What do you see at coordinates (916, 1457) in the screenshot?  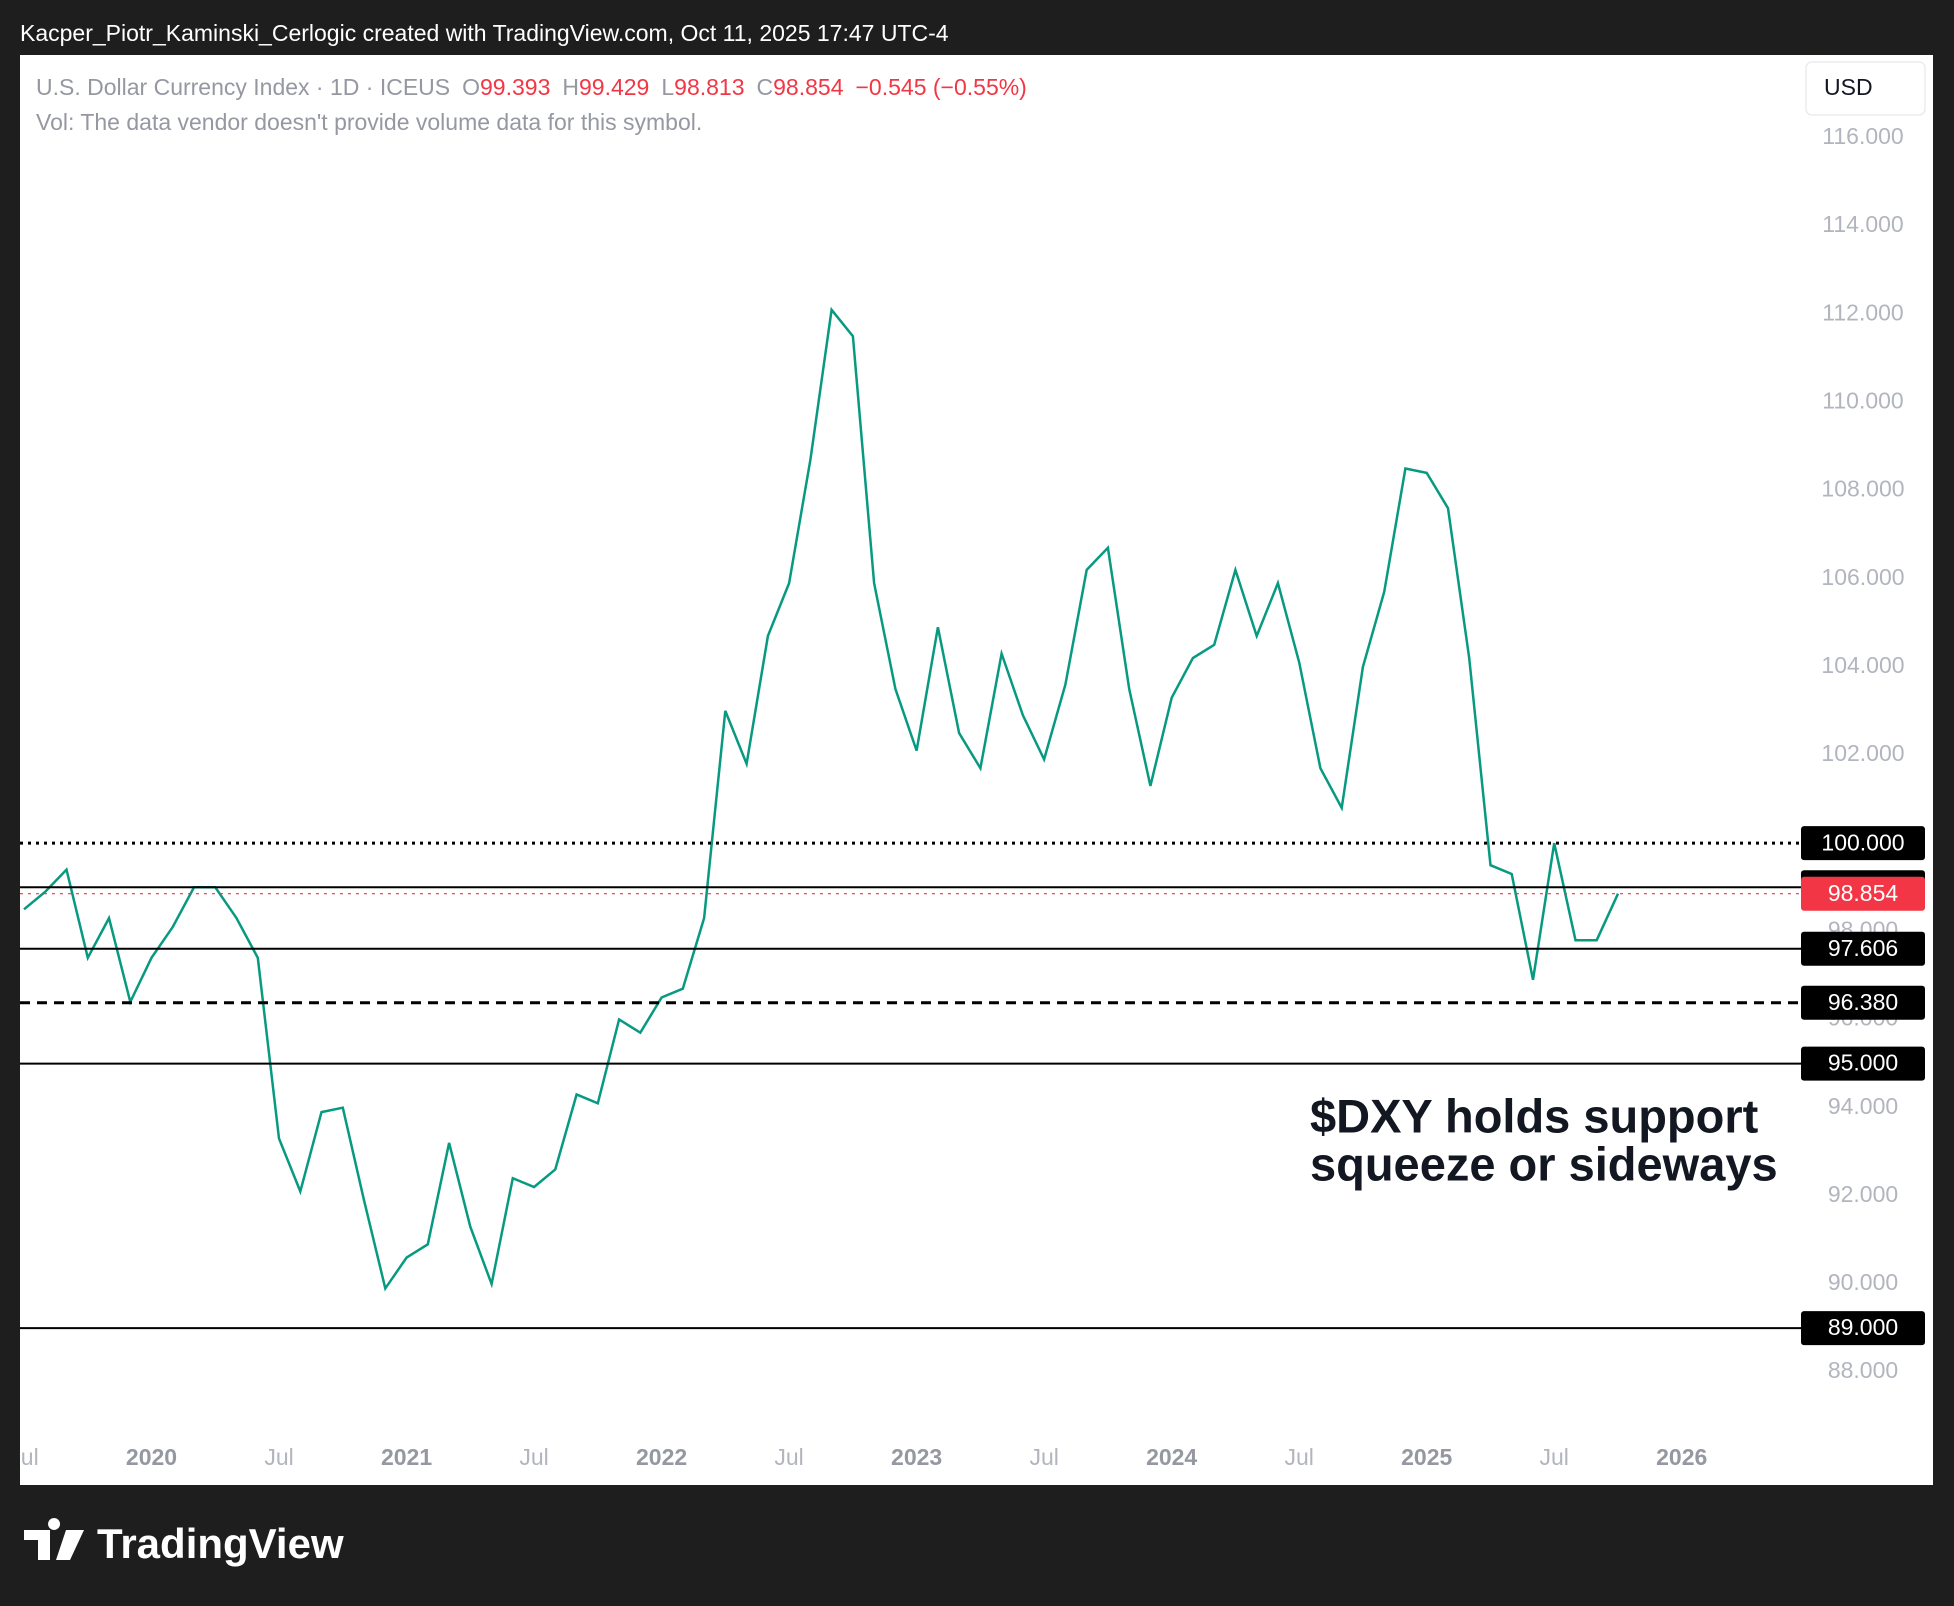 I see `x-tick-label: 2023` at bounding box center [916, 1457].